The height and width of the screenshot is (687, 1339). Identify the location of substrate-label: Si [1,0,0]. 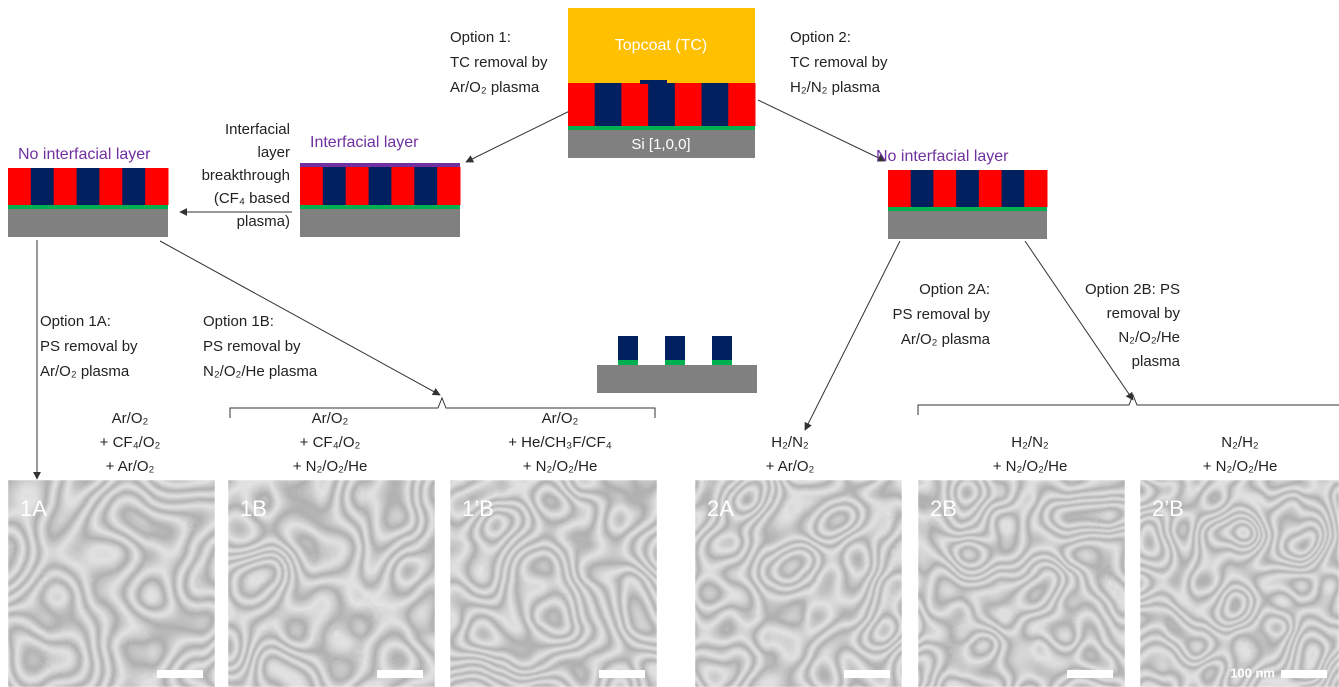
(660, 144).